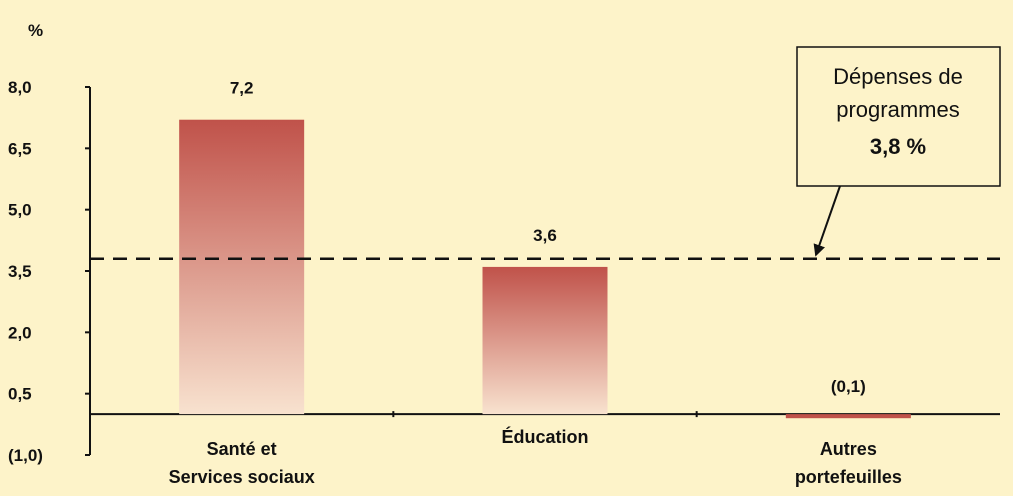 This screenshot has width=1013, height=496. I want to click on callout-arrow, so click(827, 221).